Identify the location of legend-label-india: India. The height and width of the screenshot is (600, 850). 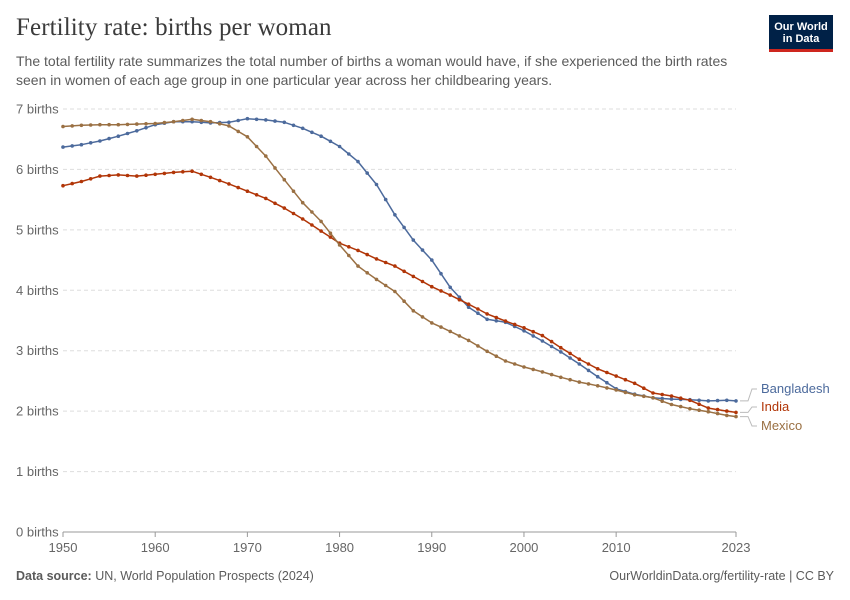
(775, 406).